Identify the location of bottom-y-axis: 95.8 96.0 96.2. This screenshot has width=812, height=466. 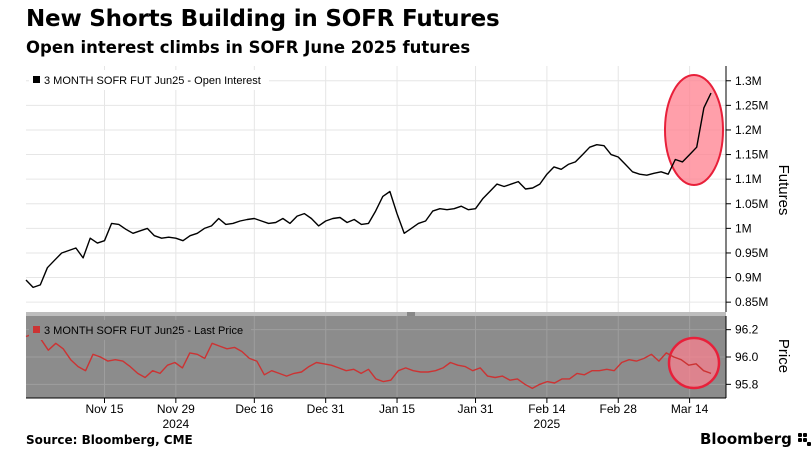
(742, 357).